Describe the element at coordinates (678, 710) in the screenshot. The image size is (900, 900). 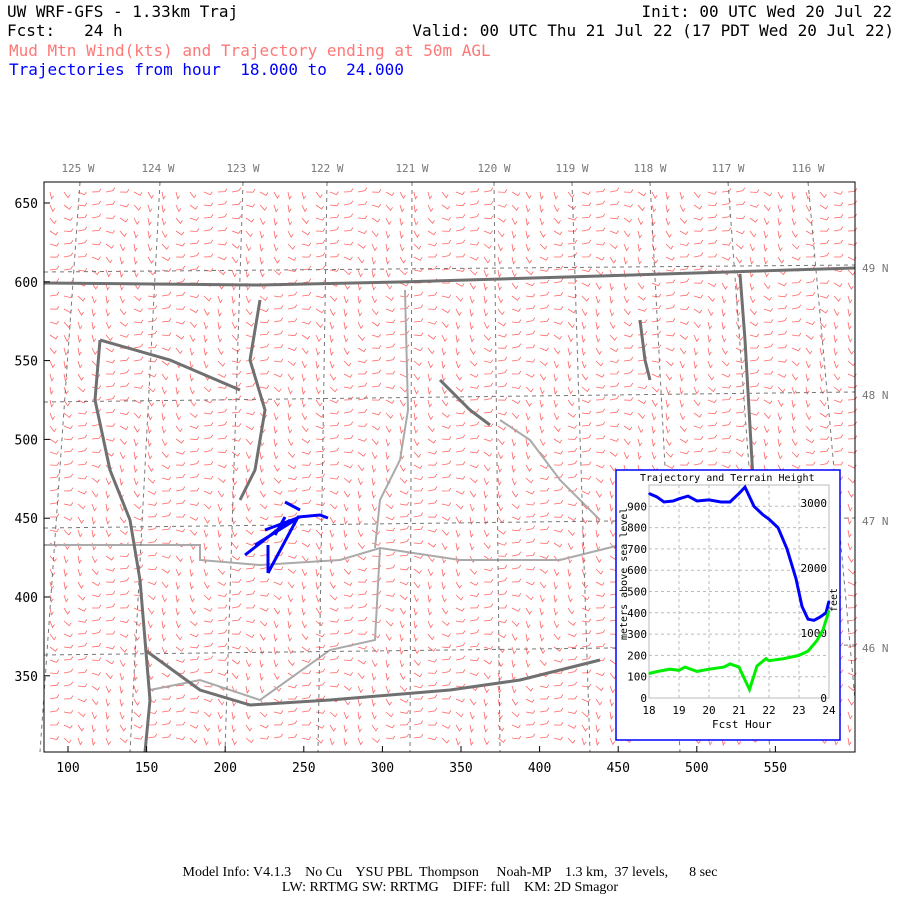
I see `x-tick-label: 19` at that location.